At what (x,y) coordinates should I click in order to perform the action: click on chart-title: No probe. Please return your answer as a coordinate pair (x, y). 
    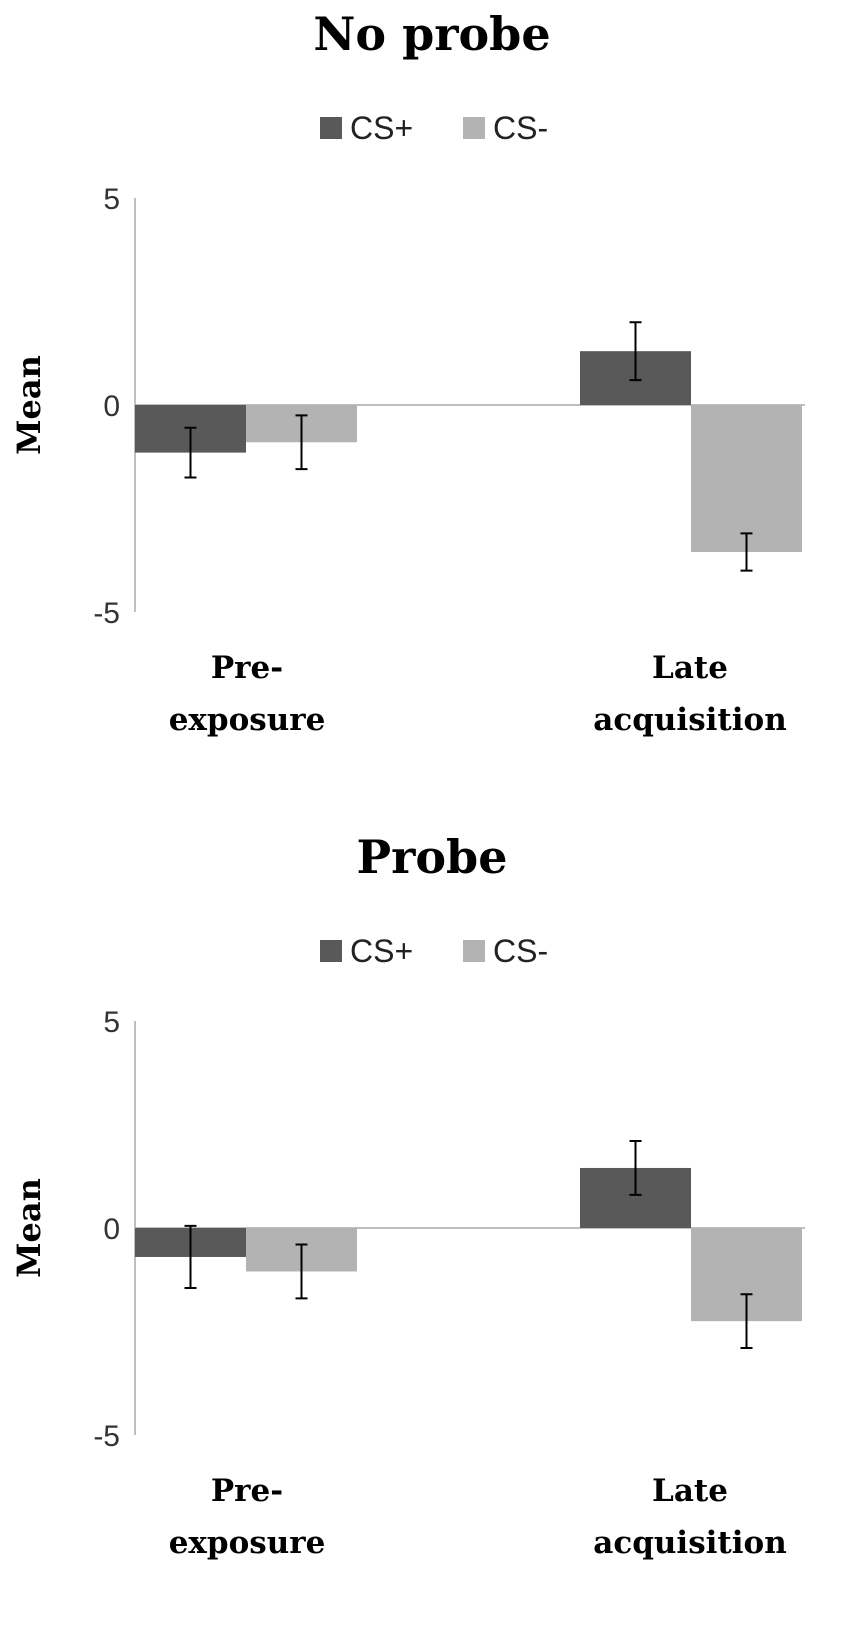
    Looking at the image, I should click on (431, 34).